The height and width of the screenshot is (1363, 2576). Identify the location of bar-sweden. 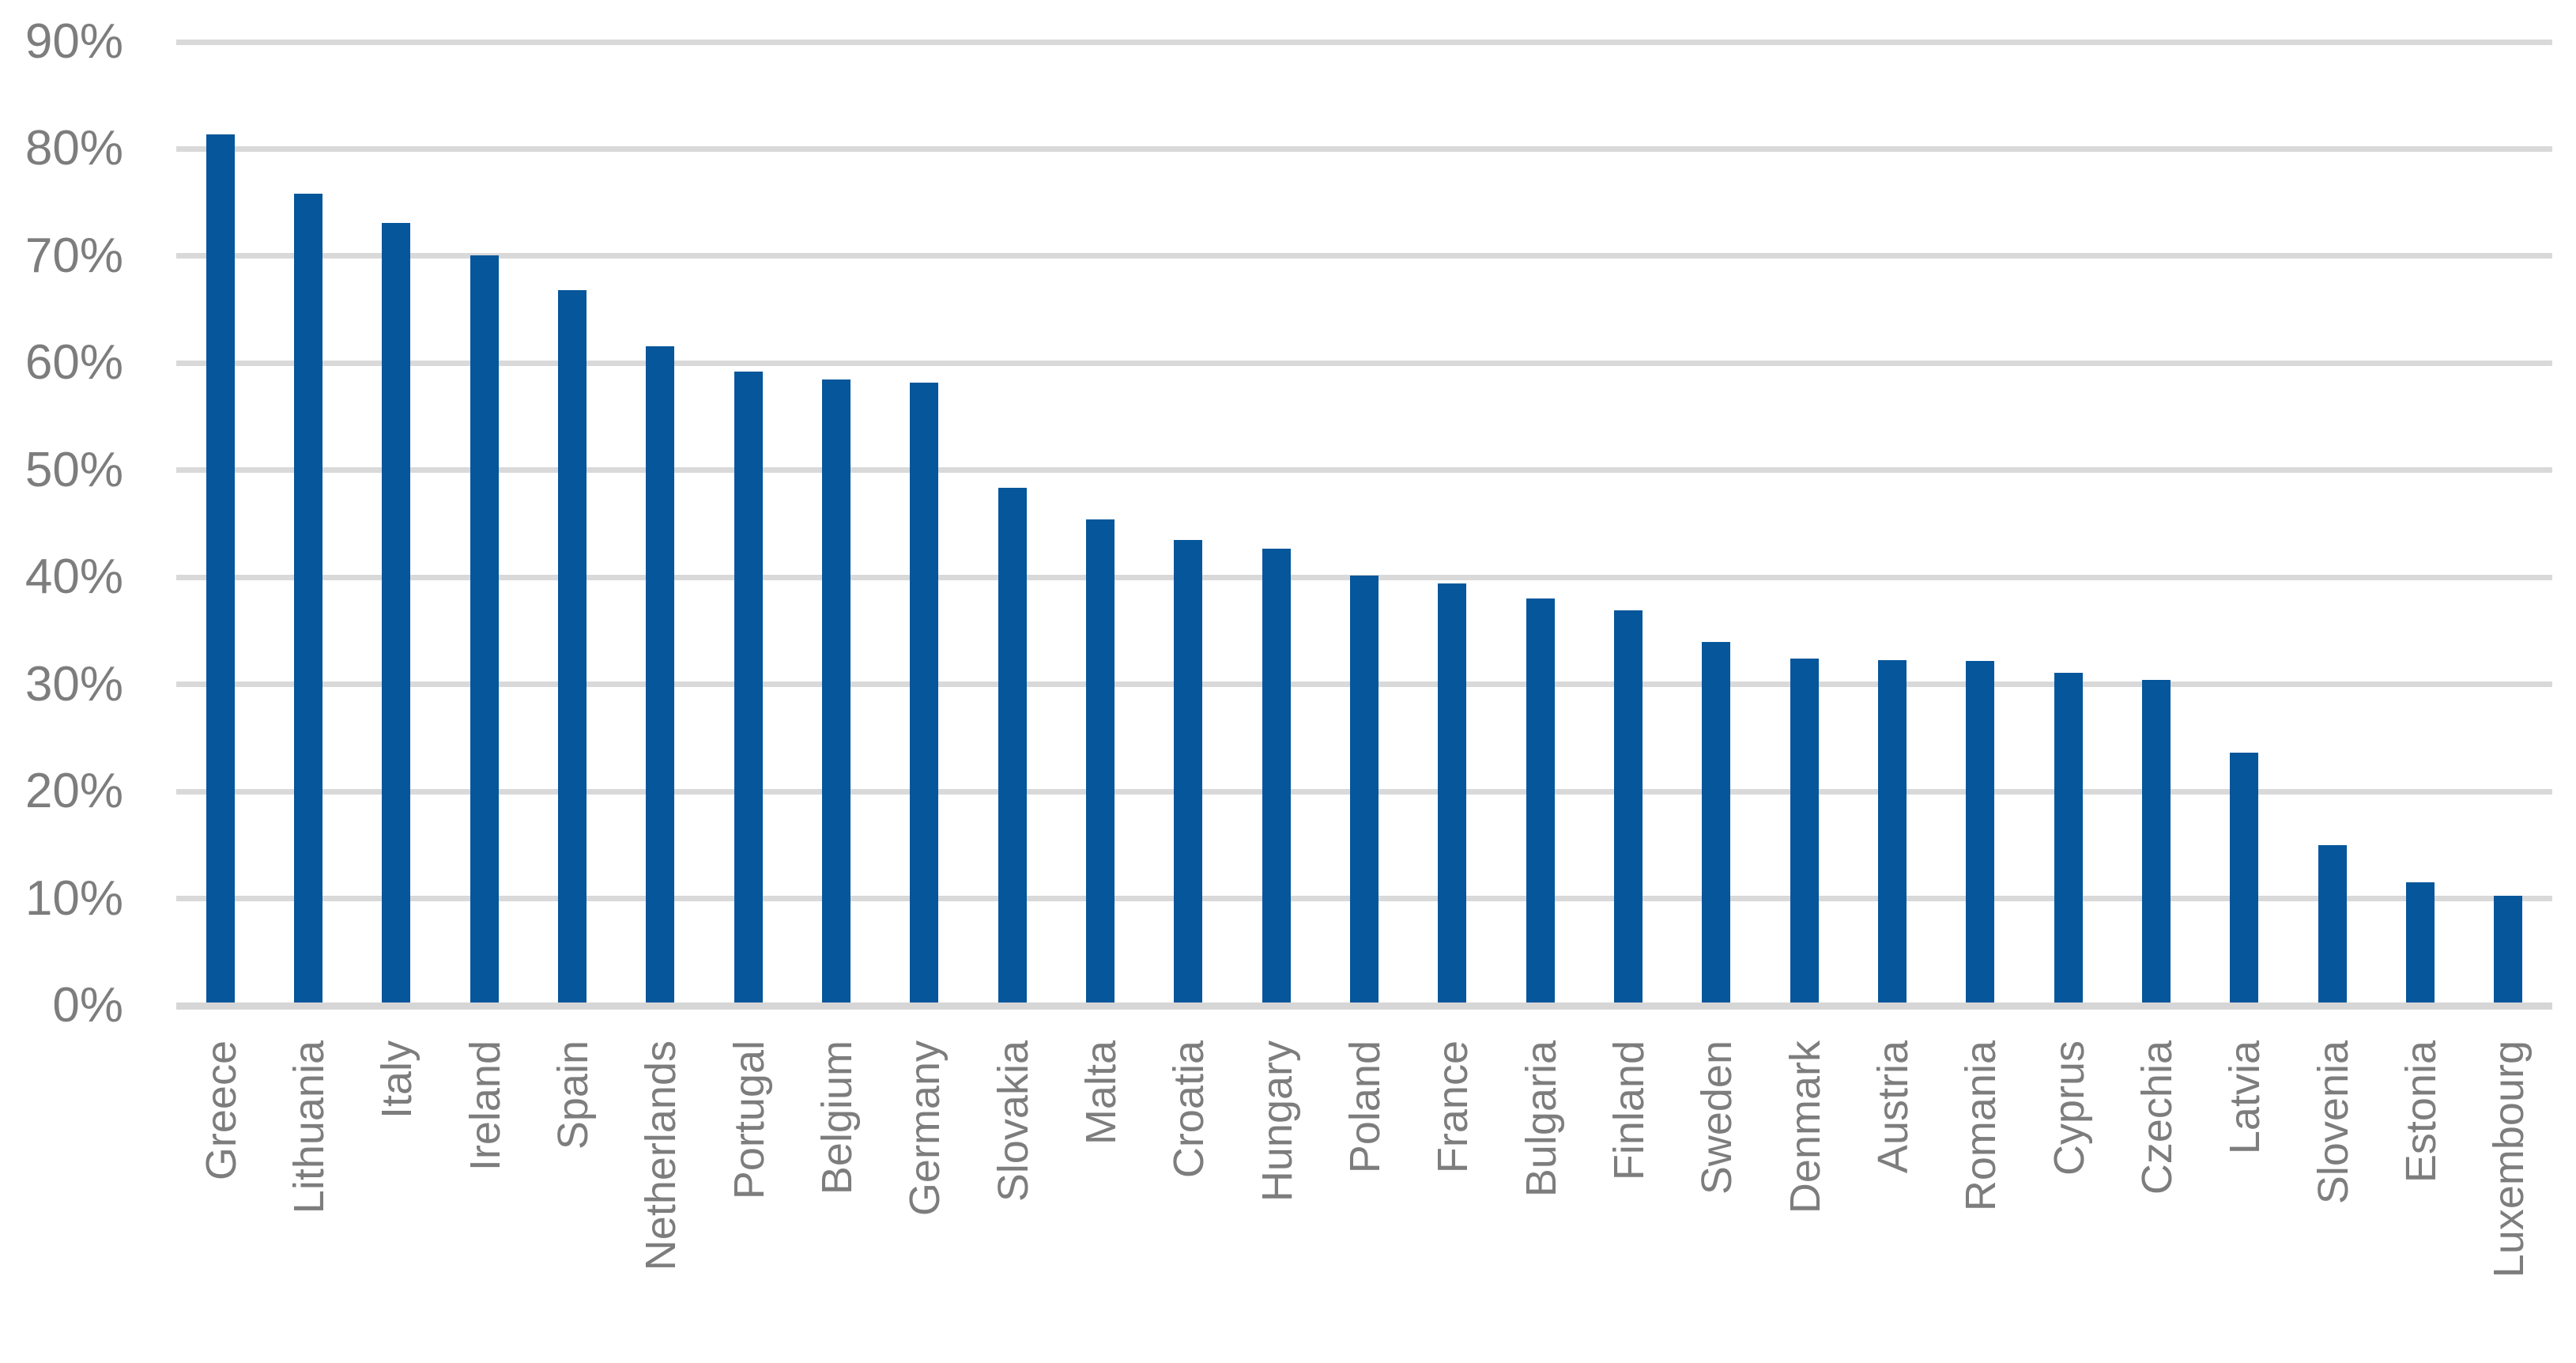
(1716, 822).